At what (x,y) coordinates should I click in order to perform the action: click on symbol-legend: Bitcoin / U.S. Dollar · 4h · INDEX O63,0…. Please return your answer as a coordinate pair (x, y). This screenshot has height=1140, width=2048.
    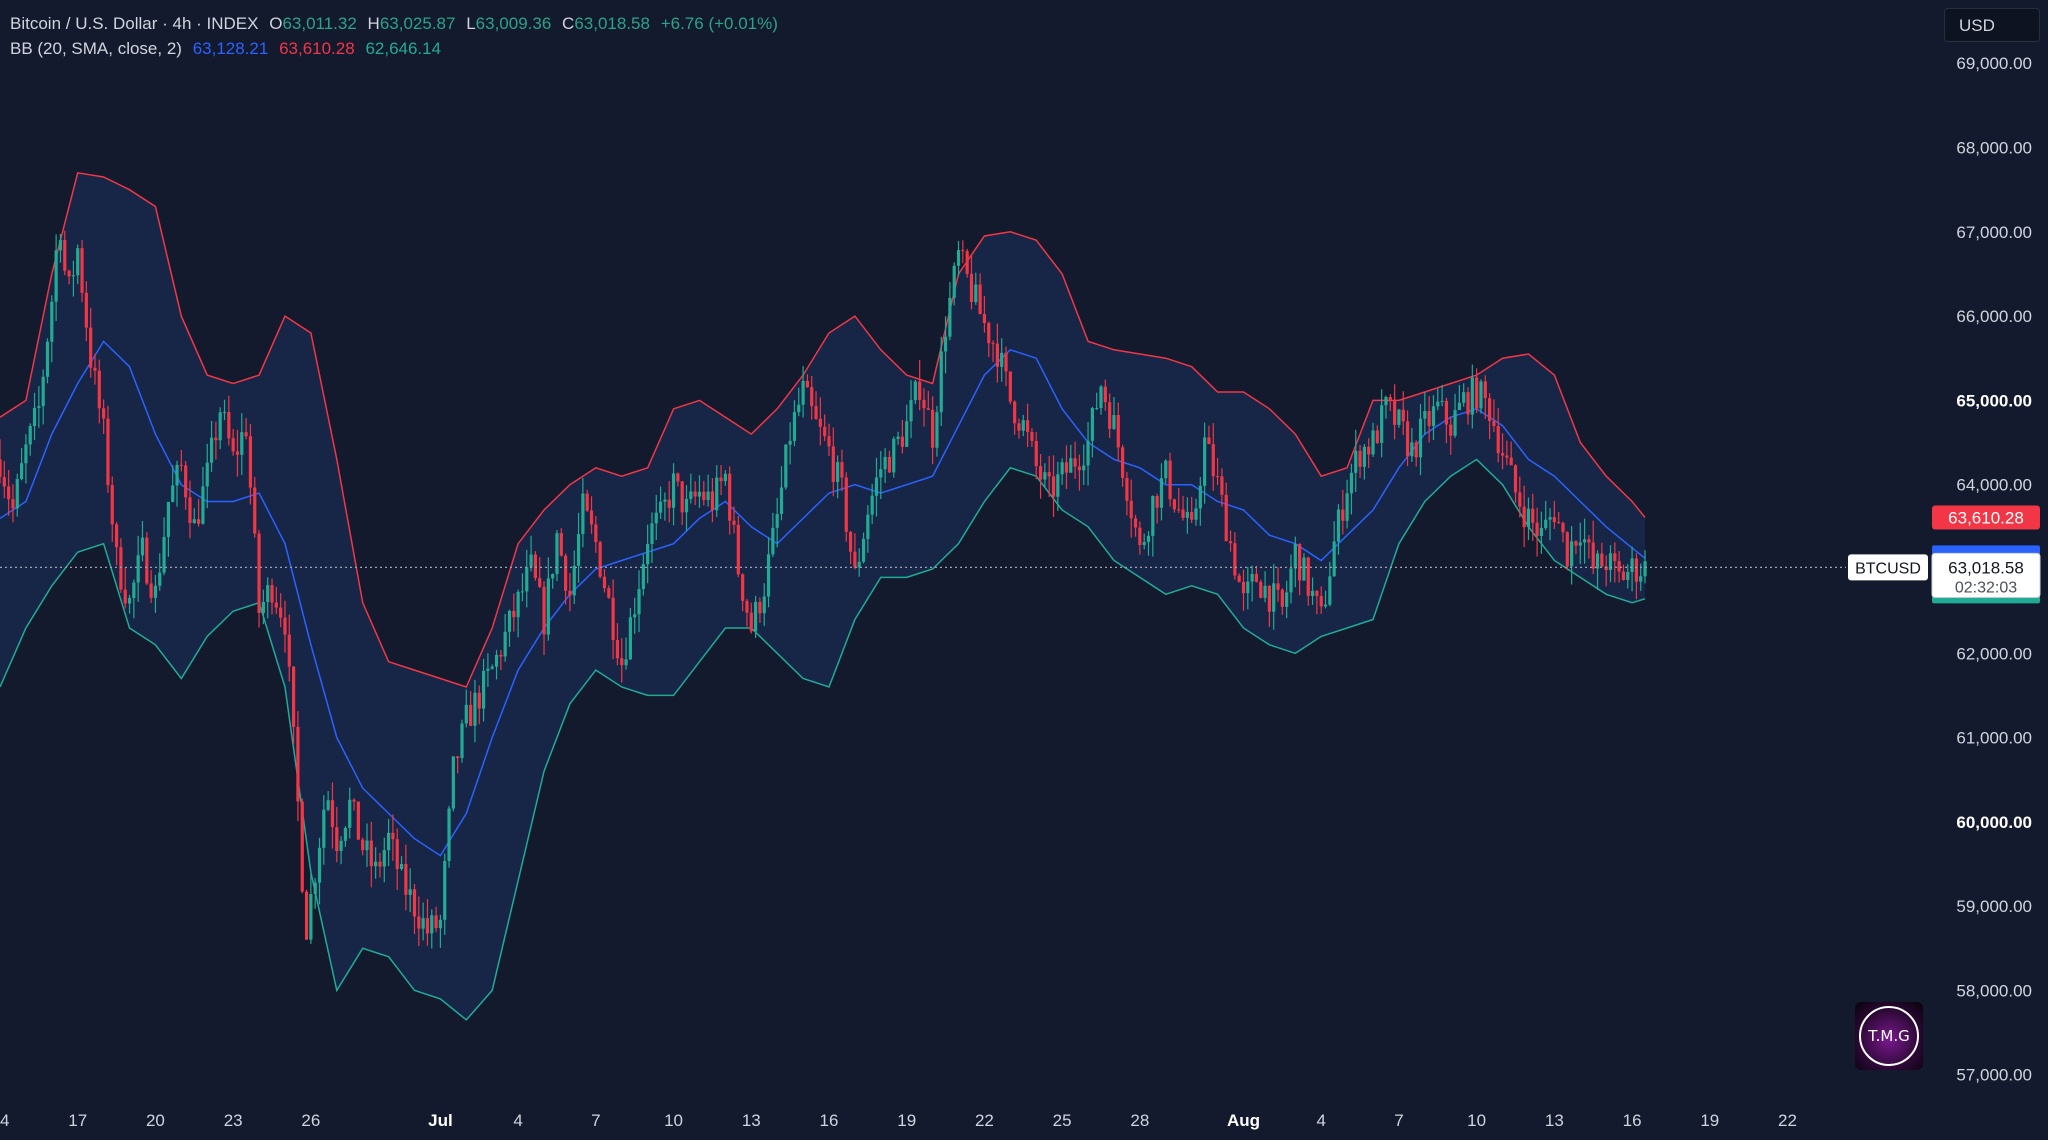
    Looking at the image, I should click on (397, 24).